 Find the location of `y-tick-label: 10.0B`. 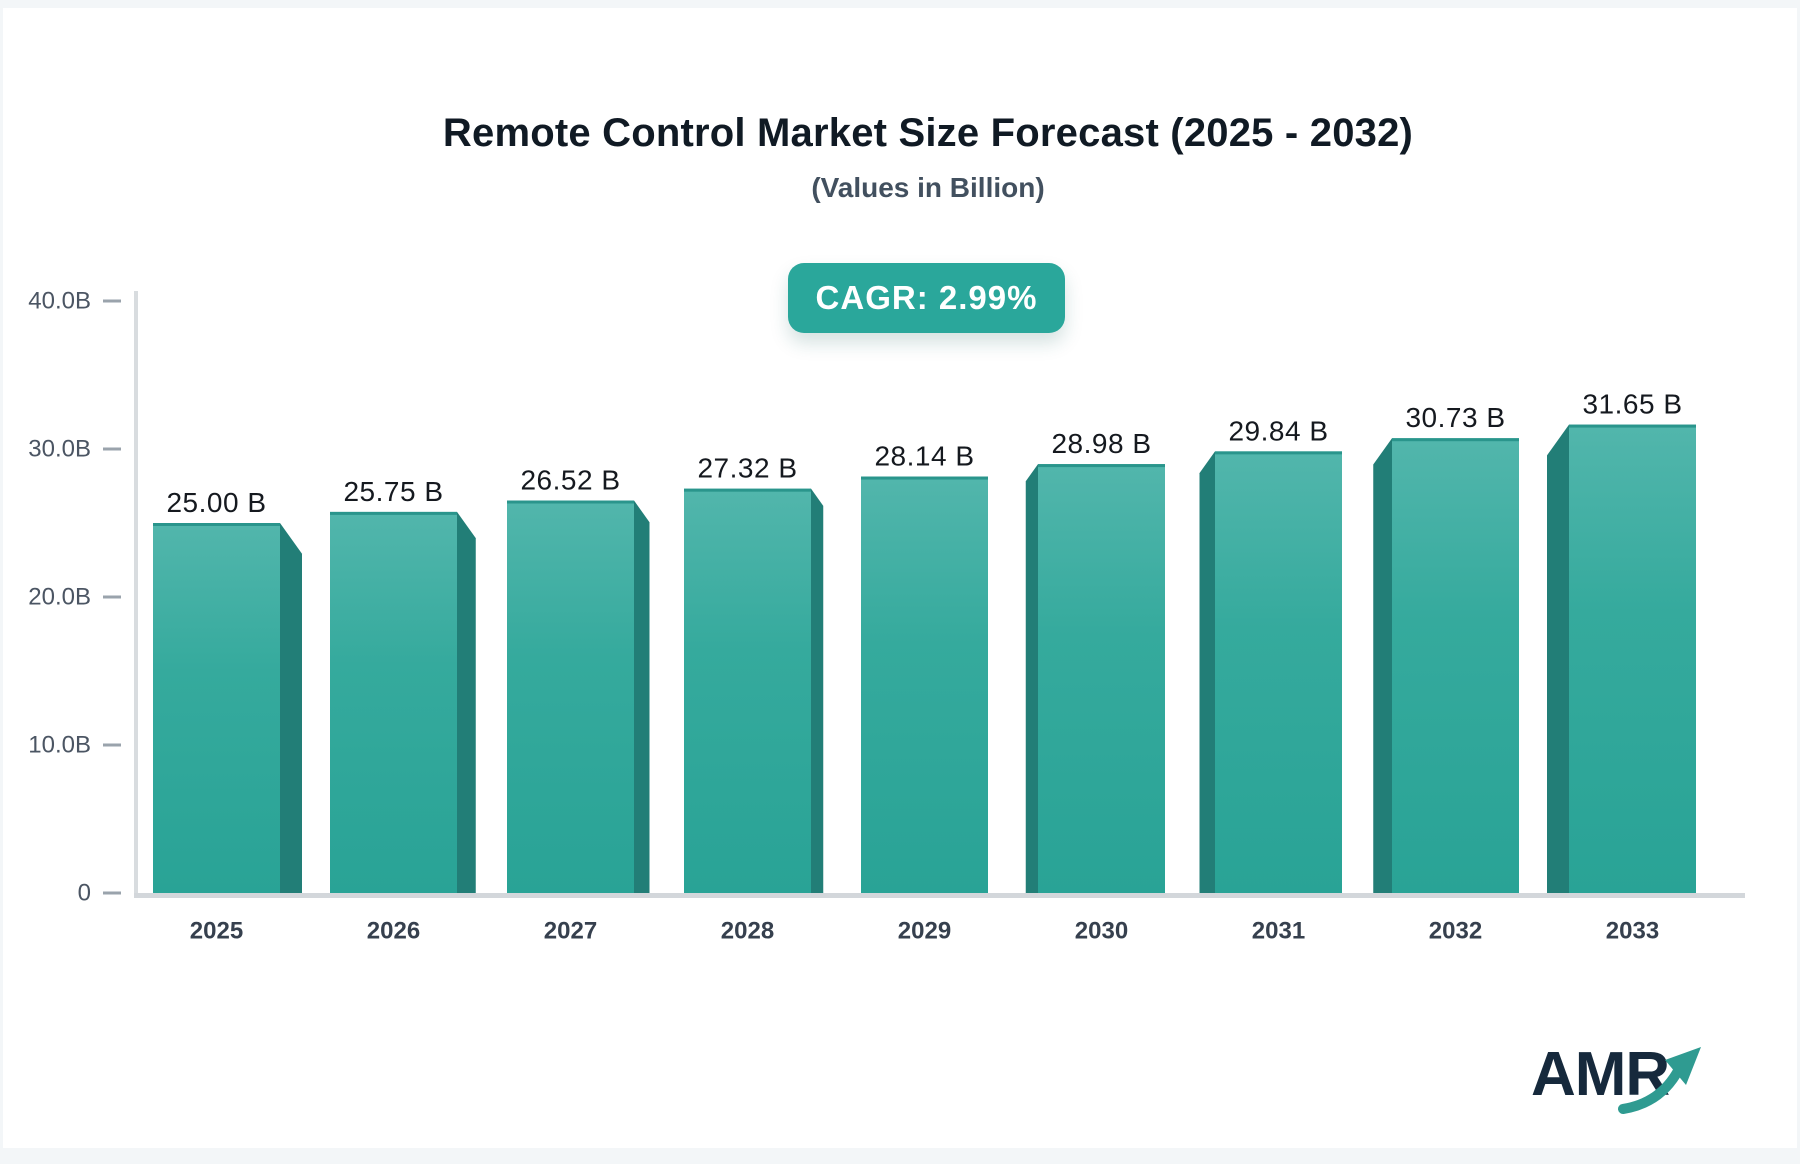

y-tick-label: 10.0B is located at coordinates (59, 745).